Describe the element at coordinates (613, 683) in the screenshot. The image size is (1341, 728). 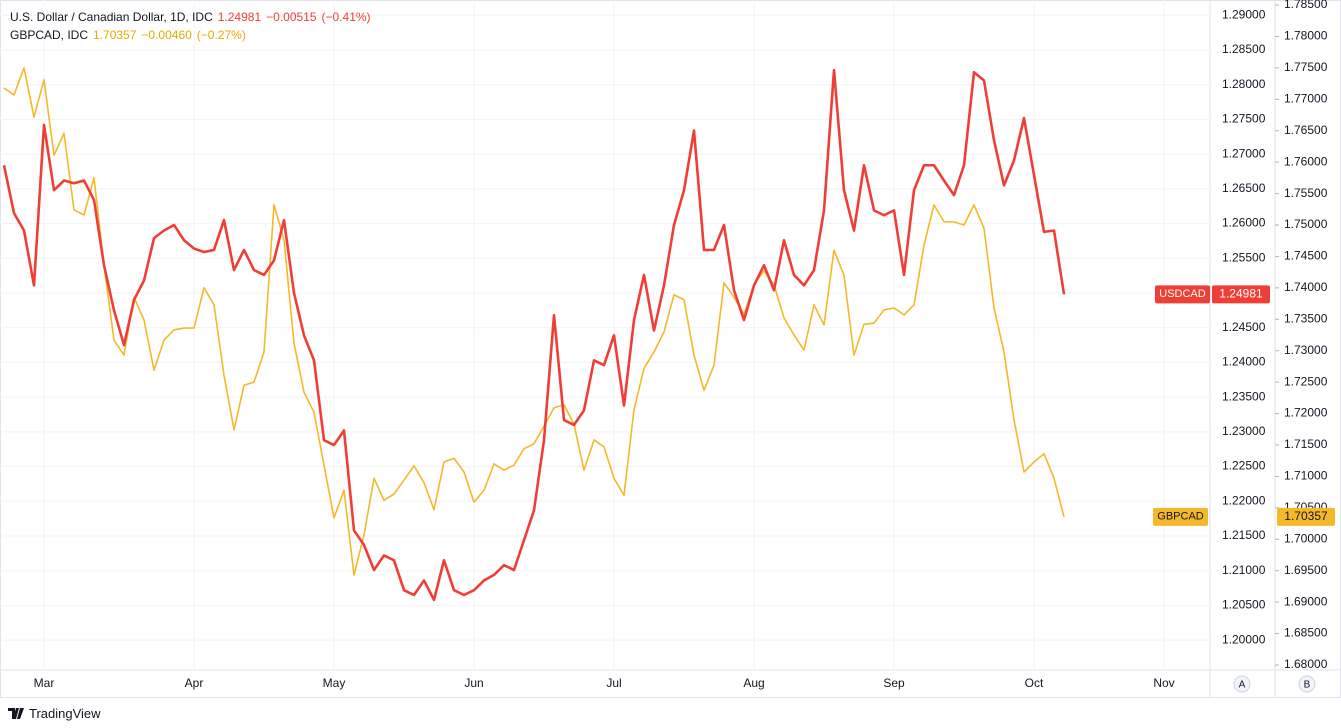
I see `x-tick-label: Jul` at that location.